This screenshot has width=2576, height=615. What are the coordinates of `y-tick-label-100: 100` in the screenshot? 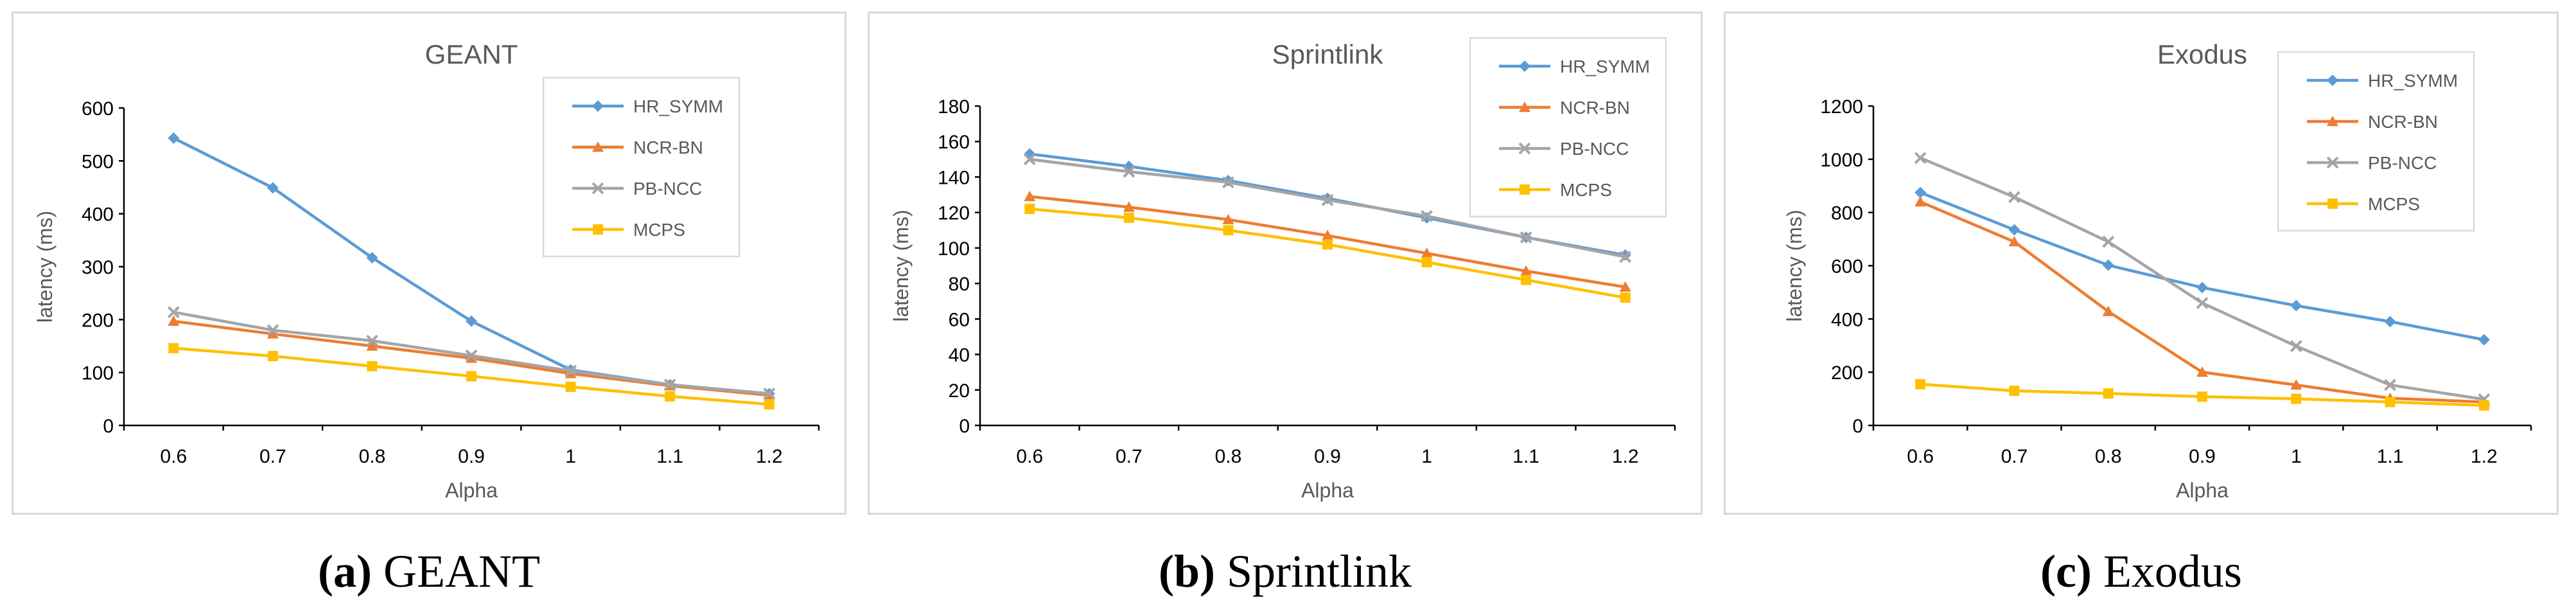 It's located at (954, 249).